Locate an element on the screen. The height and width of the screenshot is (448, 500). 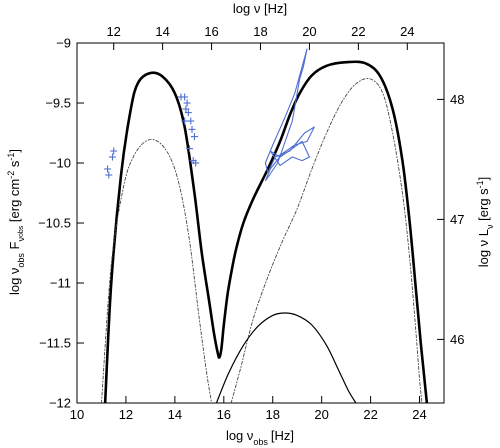
x-tick-label: 10 is located at coordinates (77, 414).